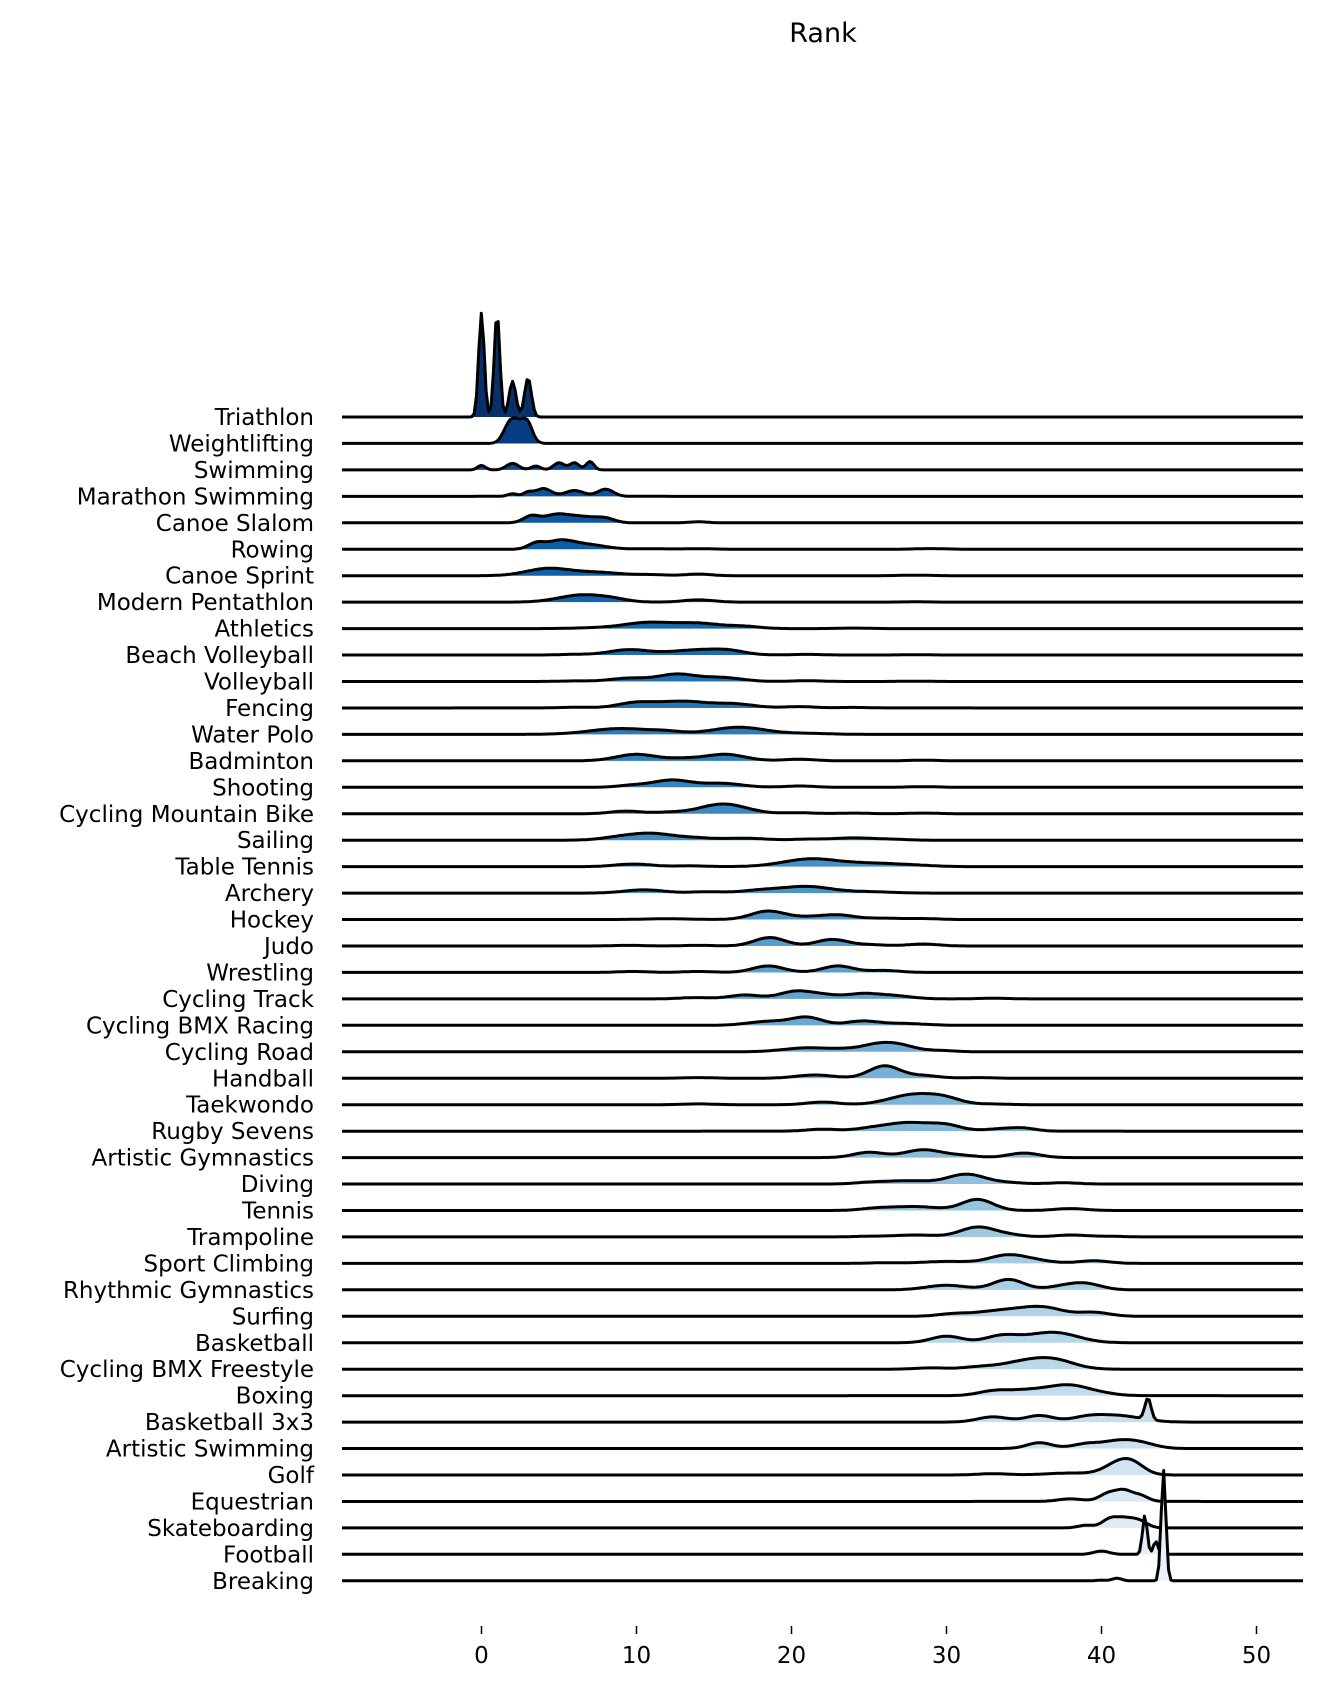  I want to click on y-label: Cycling Track, so click(238, 1000).